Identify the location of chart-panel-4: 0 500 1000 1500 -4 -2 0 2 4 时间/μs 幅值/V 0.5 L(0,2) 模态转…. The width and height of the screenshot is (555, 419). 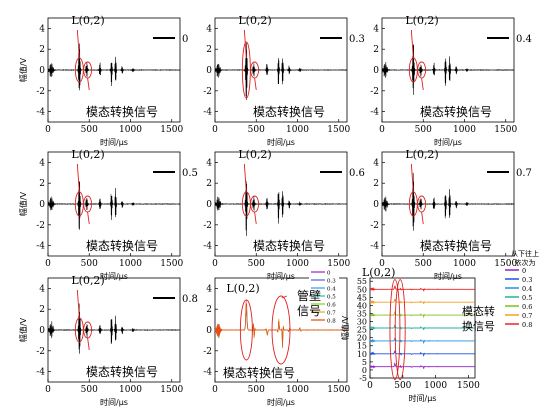
(108, 214).